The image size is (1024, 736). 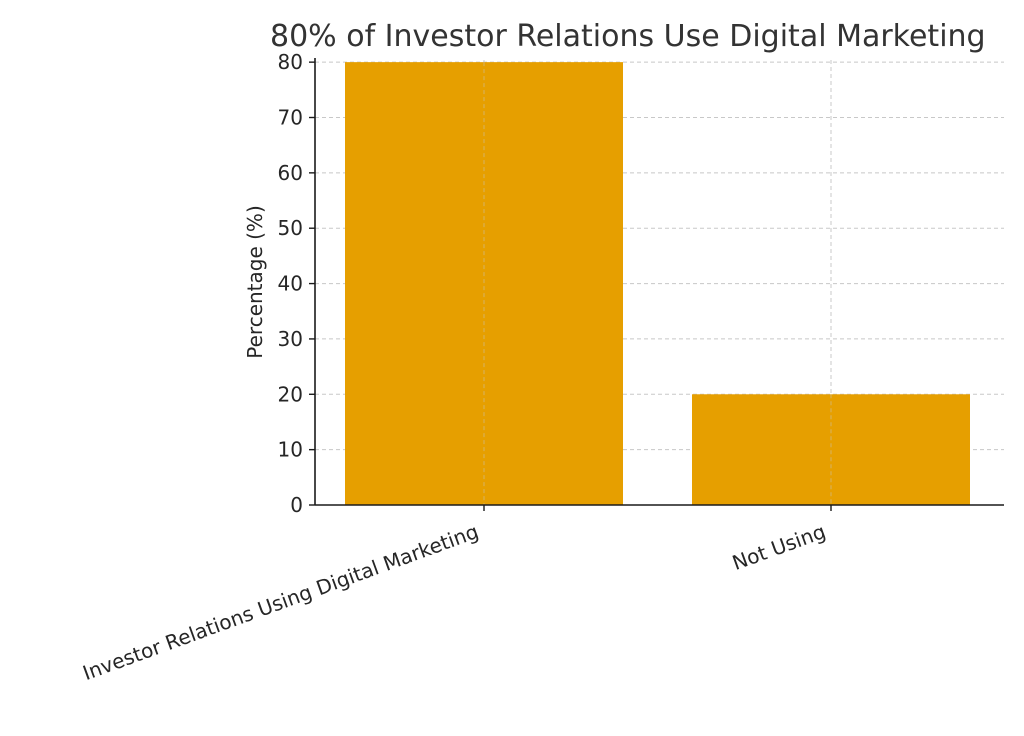 What do you see at coordinates (290, 118) in the screenshot?
I see `y-tick-label: 70` at bounding box center [290, 118].